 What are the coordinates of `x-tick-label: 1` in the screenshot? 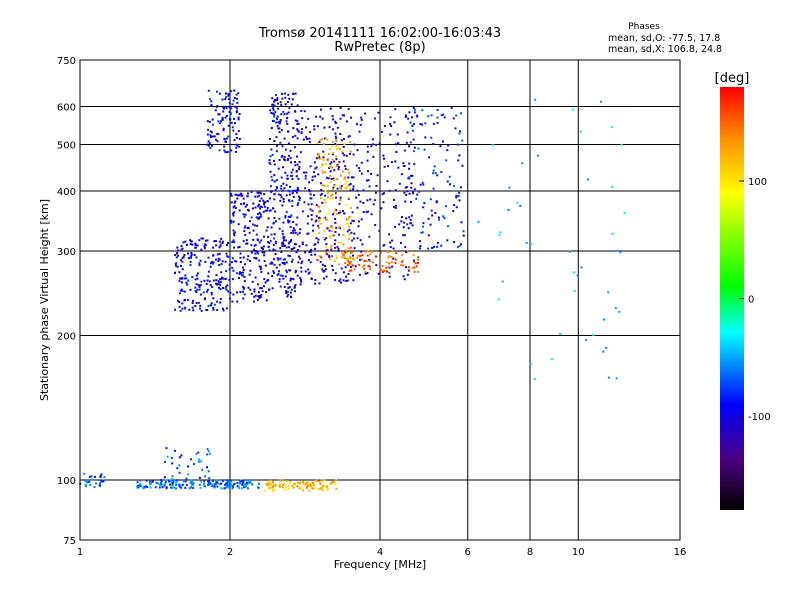 It's located at (80, 552).